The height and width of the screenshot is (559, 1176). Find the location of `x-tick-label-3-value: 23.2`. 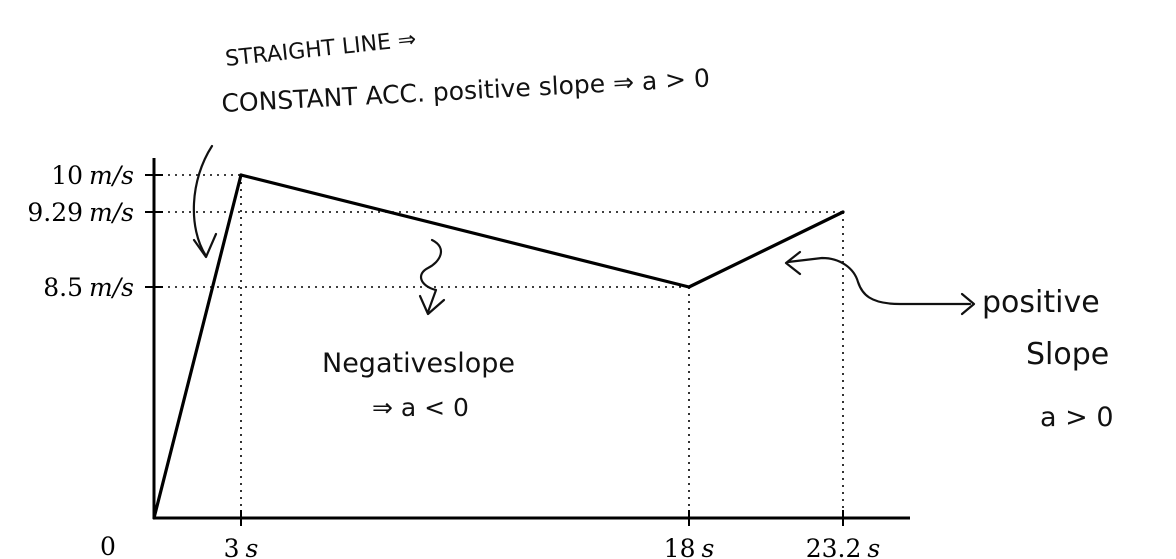

x-tick-label-3-value: 23.2 is located at coordinates (834, 546).